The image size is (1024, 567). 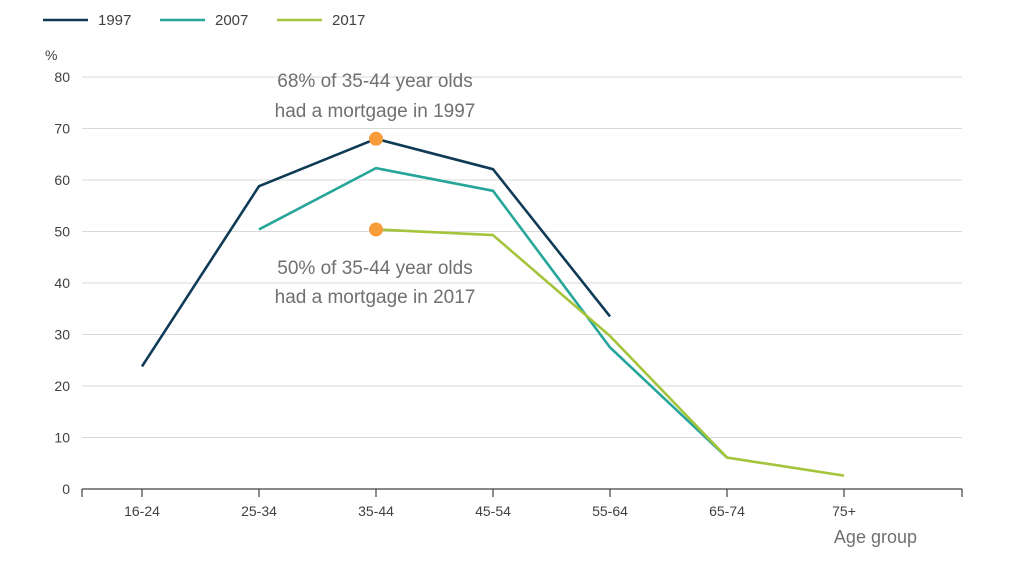 What do you see at coordinates (204, 20) in the screenshot?
I see `legend: 1997 2007 2017` at bounding box center [204, 20].